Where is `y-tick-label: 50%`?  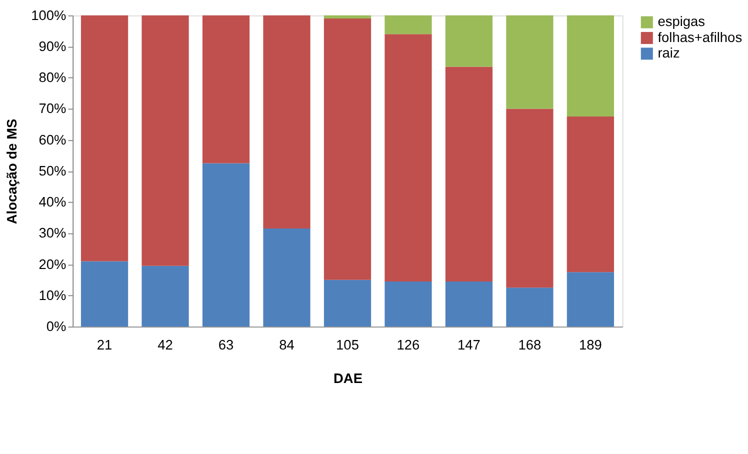
y-tick-label: 50% is located at coordinates (52, 170).